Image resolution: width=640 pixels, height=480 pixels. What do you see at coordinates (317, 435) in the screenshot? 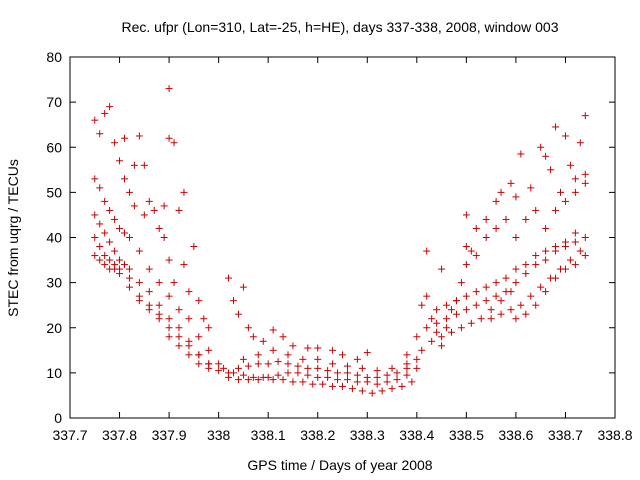
I see `x-tick-label: 338.2` at bounding box center [317, 435].